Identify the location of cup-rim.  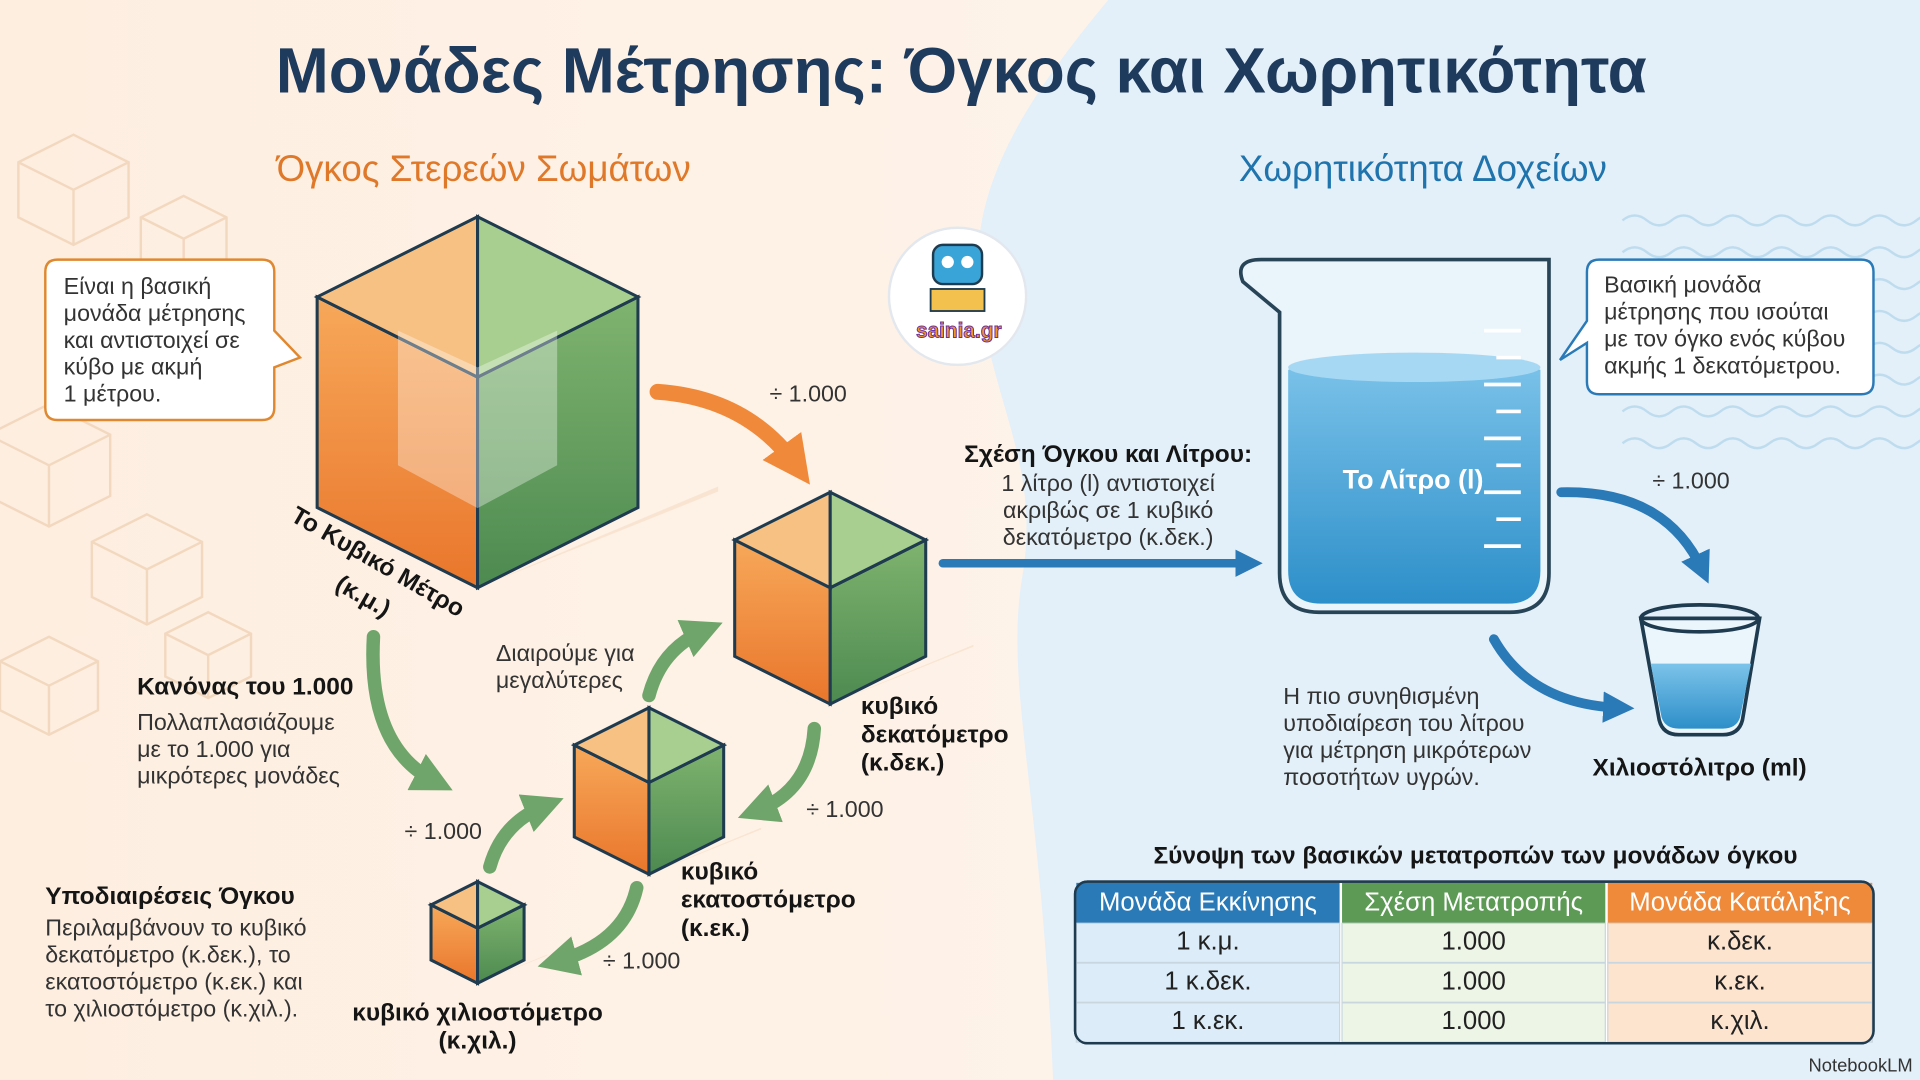
(1699, 618).